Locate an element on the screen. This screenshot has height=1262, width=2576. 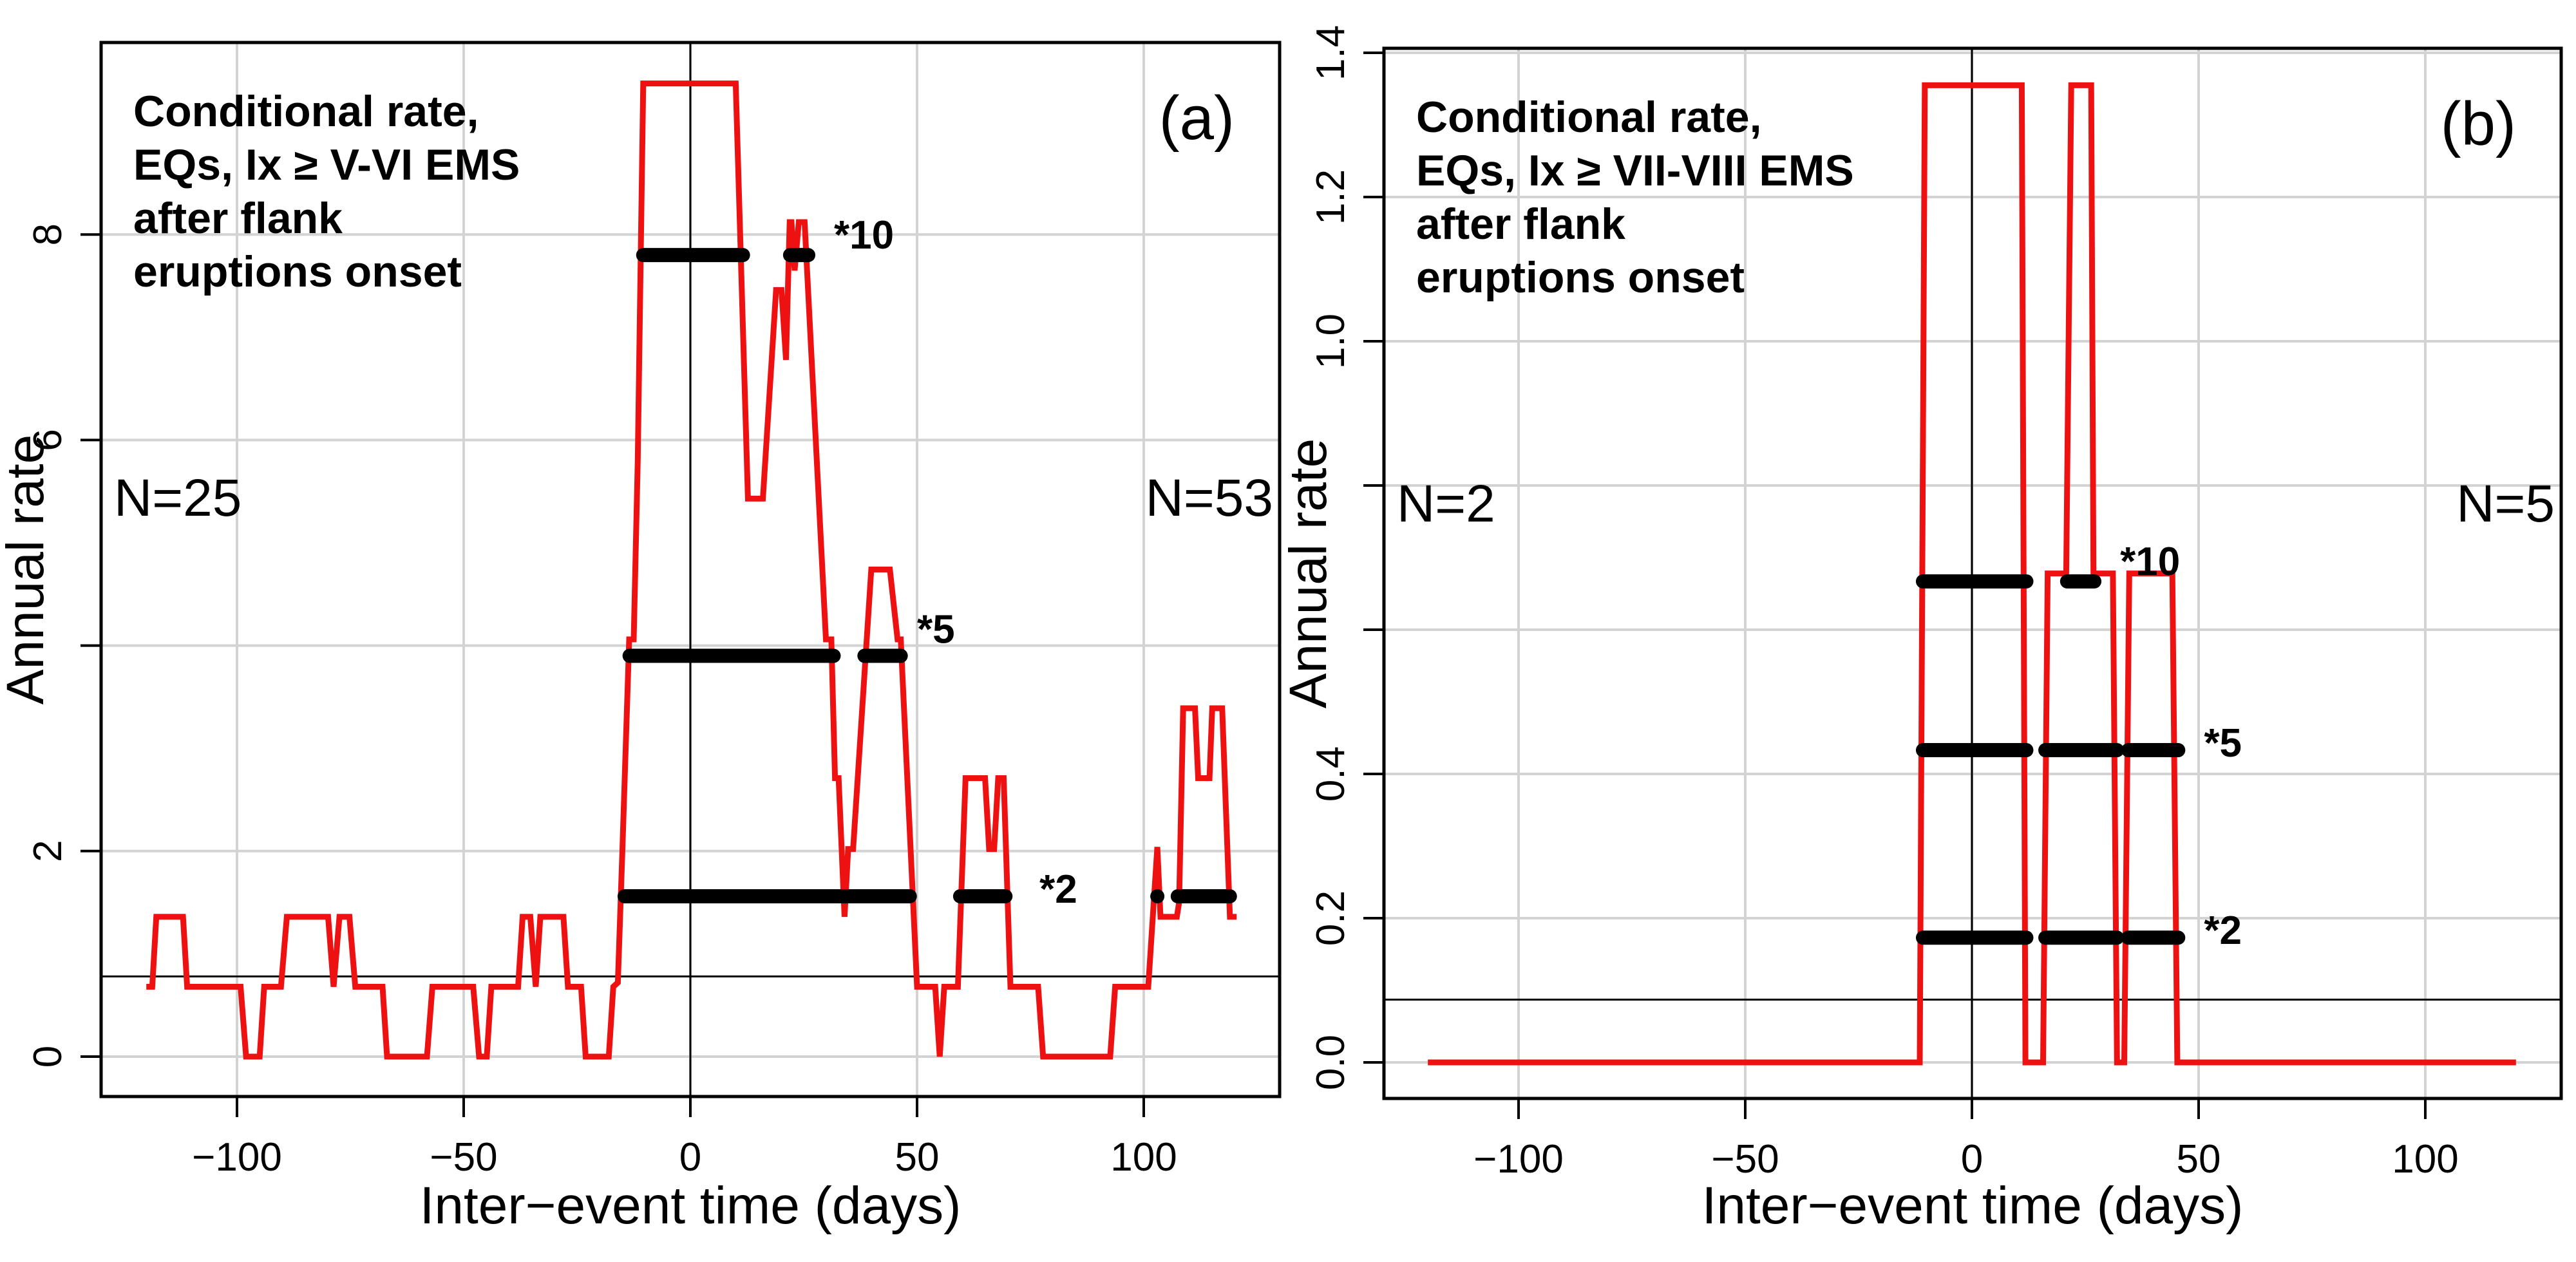
y-tick-label: 1.4 is located at coordinates (1331, 52).